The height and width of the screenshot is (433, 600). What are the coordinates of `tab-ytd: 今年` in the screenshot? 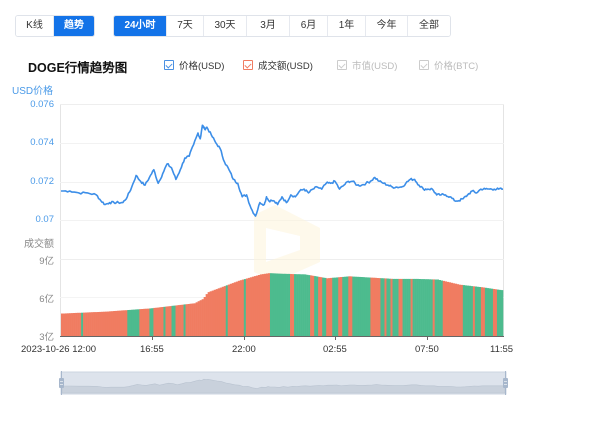 It's located at (387, 26).